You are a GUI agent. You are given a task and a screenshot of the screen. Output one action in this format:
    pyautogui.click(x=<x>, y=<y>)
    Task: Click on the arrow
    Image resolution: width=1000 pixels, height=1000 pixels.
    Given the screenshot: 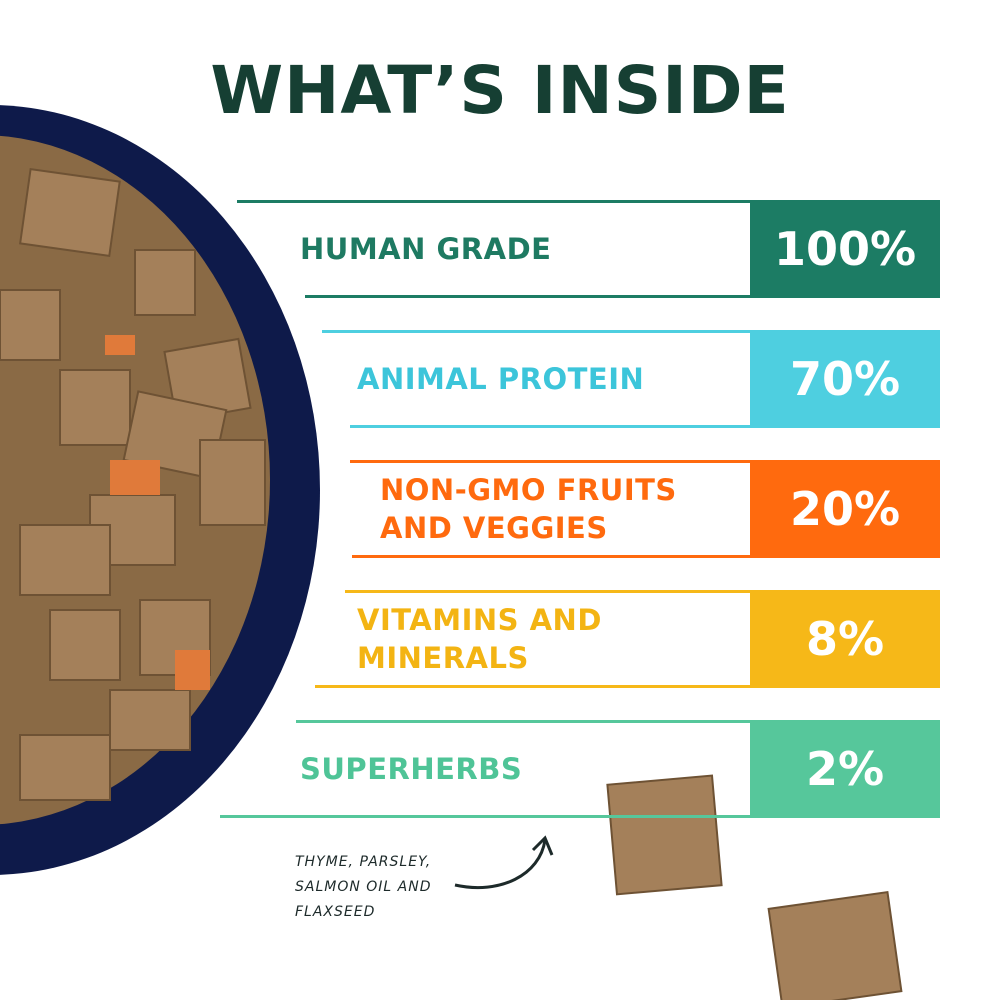 What is the action you would take?
    pyautogui.click(x=500, y=864)
    